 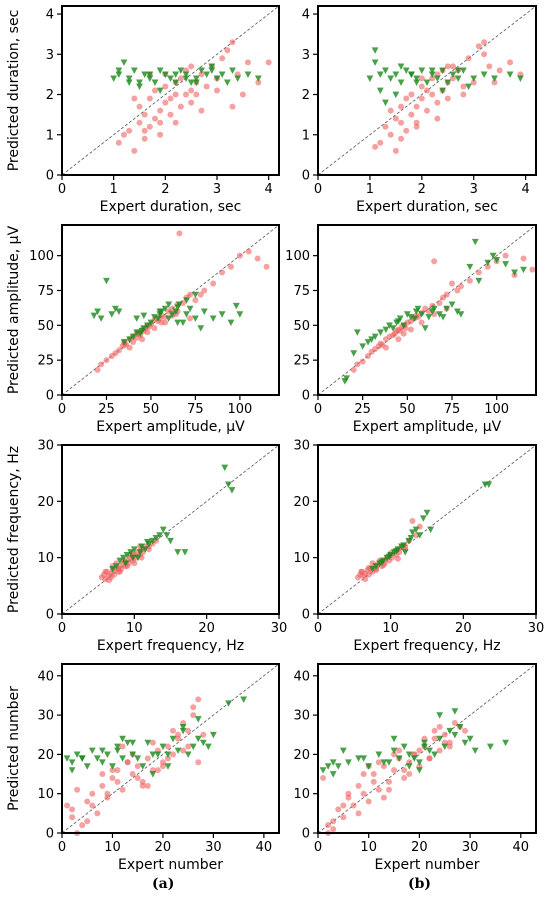 I want to click on y-axis-label: Predicted duration, sec, so click(x=14, y=91).